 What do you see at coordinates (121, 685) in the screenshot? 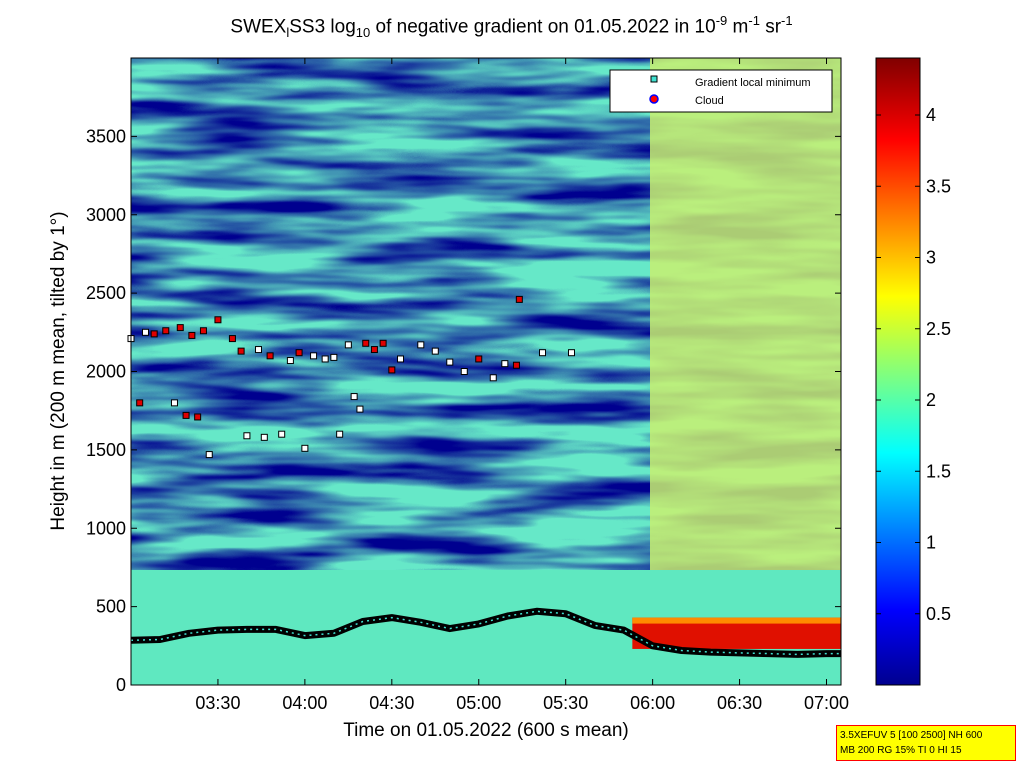
I see `y-tick-label: 0` at bounding box center [121, 685].